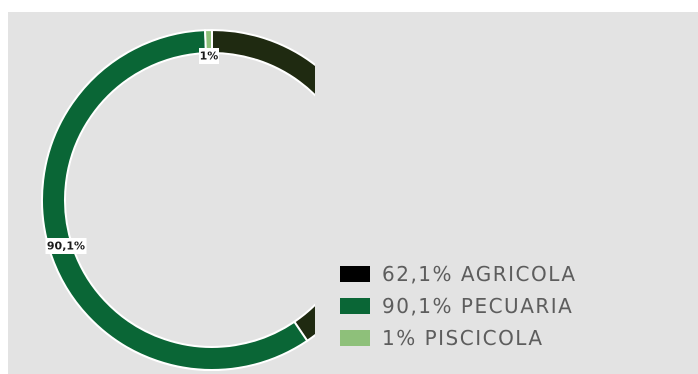  What do you see at coordinates (463, 338) in the screenshot?
I see `legend-label-piscicola: 1% PISCICOLA` at bounding box center [463, 338].